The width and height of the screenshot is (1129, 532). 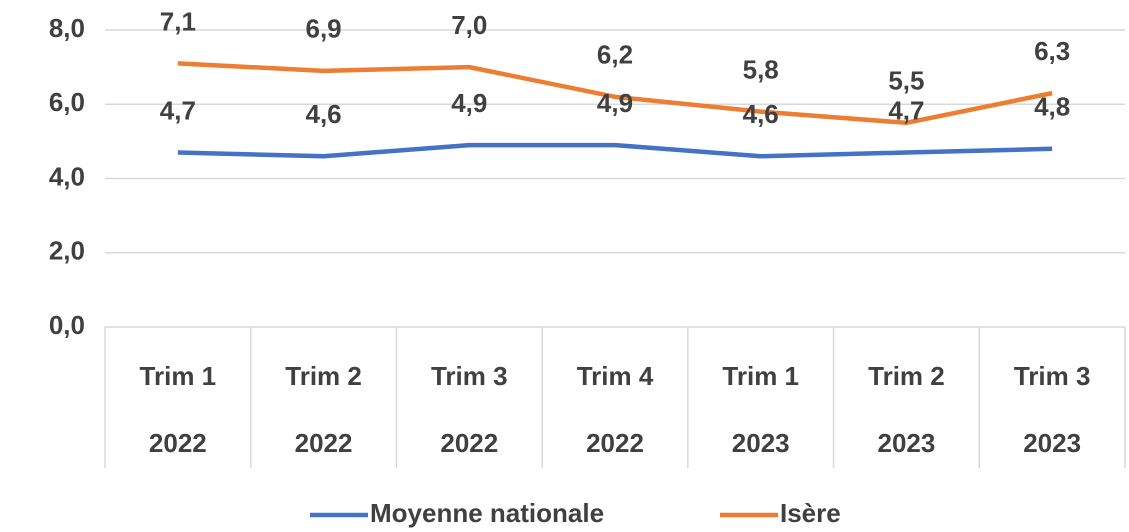 I want to click on legend-label: Moyenne nationale, so click(x=487, y=513).